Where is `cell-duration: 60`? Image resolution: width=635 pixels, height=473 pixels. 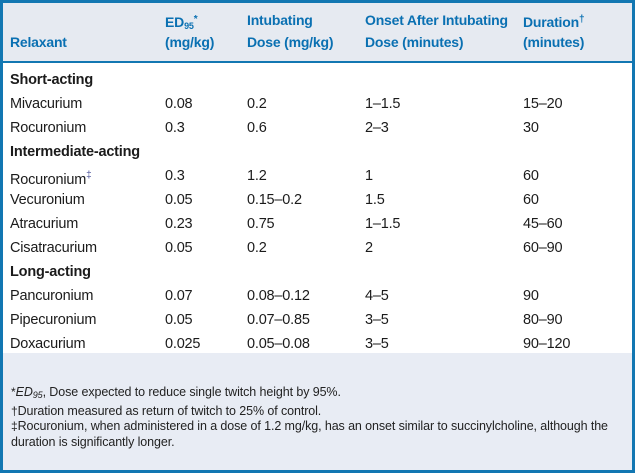 cell-duration: 60 is located at coordinates (531, 200).